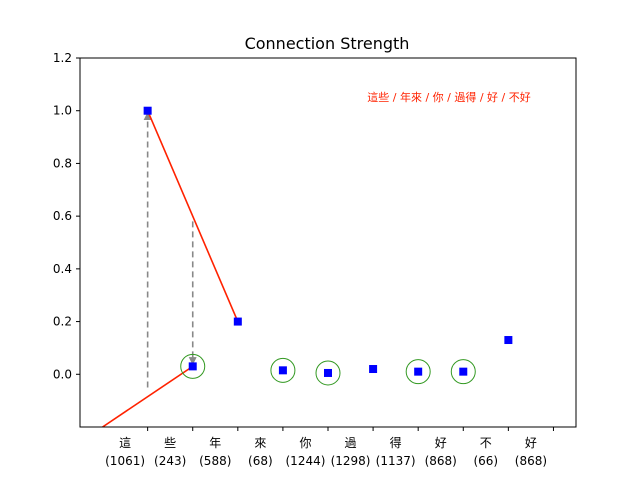  What do you see at coordinates (62, 58) in the screenshot?
I see `y-tick-label: 1.2` at bounding box center [62, 58].